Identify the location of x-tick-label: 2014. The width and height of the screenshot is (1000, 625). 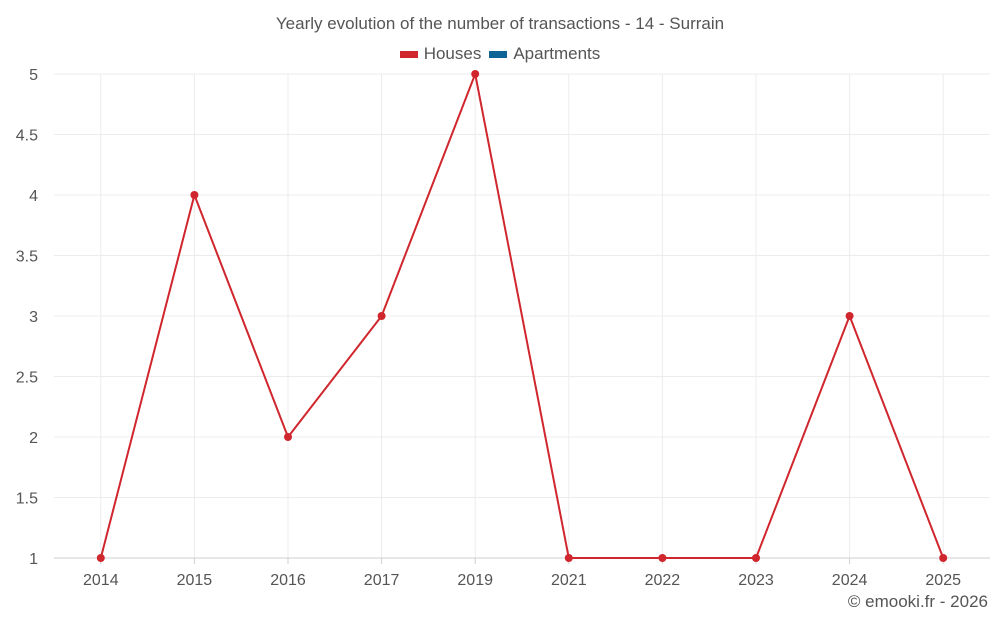
(101, 580).